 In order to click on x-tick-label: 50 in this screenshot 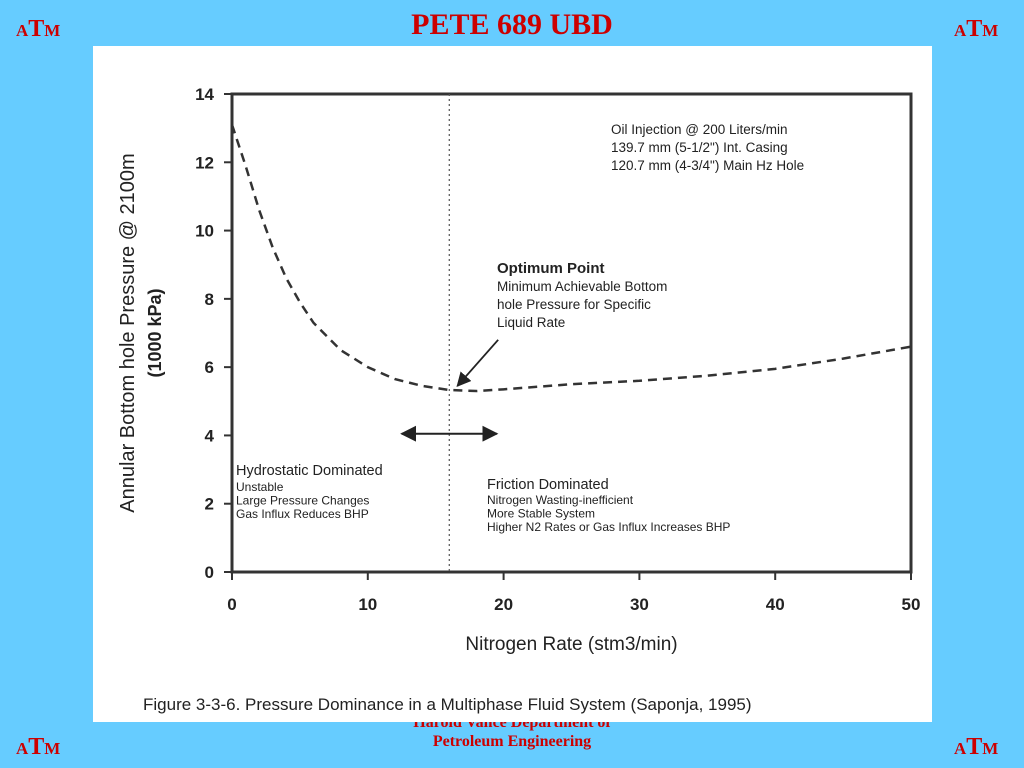, I will do `click(911, 604)`.